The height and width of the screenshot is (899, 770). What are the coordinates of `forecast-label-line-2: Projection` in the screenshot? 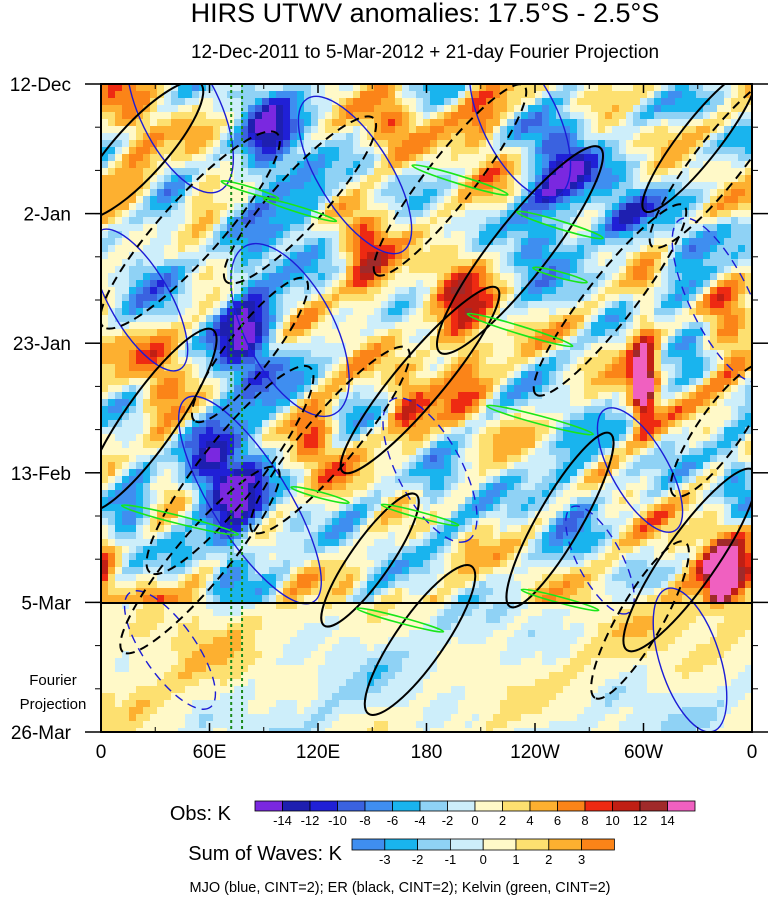 It's located at (53, 704).